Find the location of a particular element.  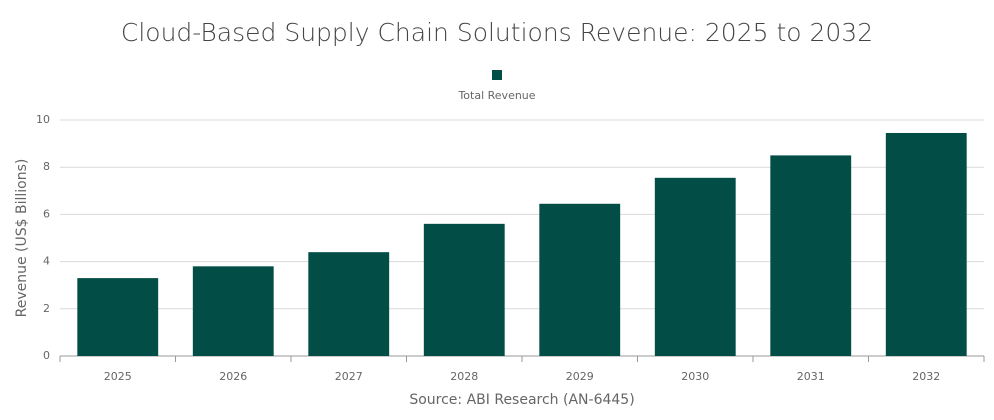

x-tick-label: 2030 is located at coordinates (695, 376).